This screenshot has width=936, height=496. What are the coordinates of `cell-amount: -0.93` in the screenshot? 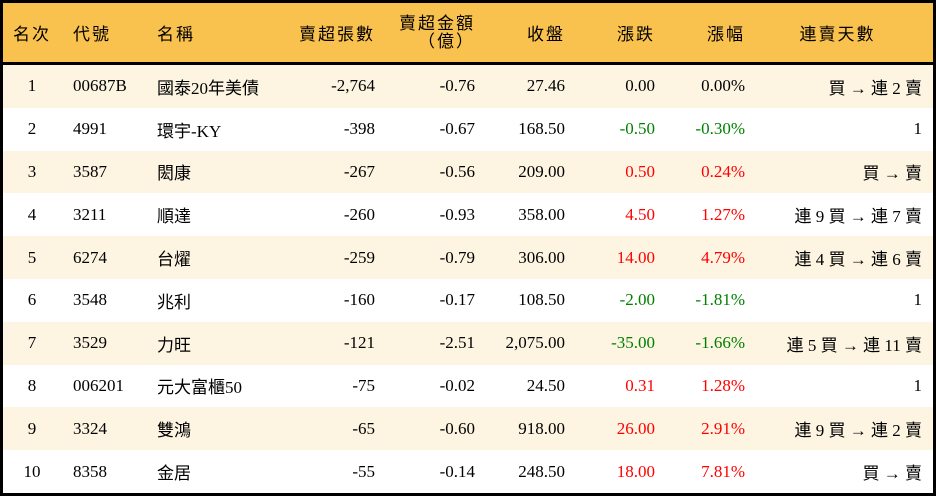 It's located at (457, 214).